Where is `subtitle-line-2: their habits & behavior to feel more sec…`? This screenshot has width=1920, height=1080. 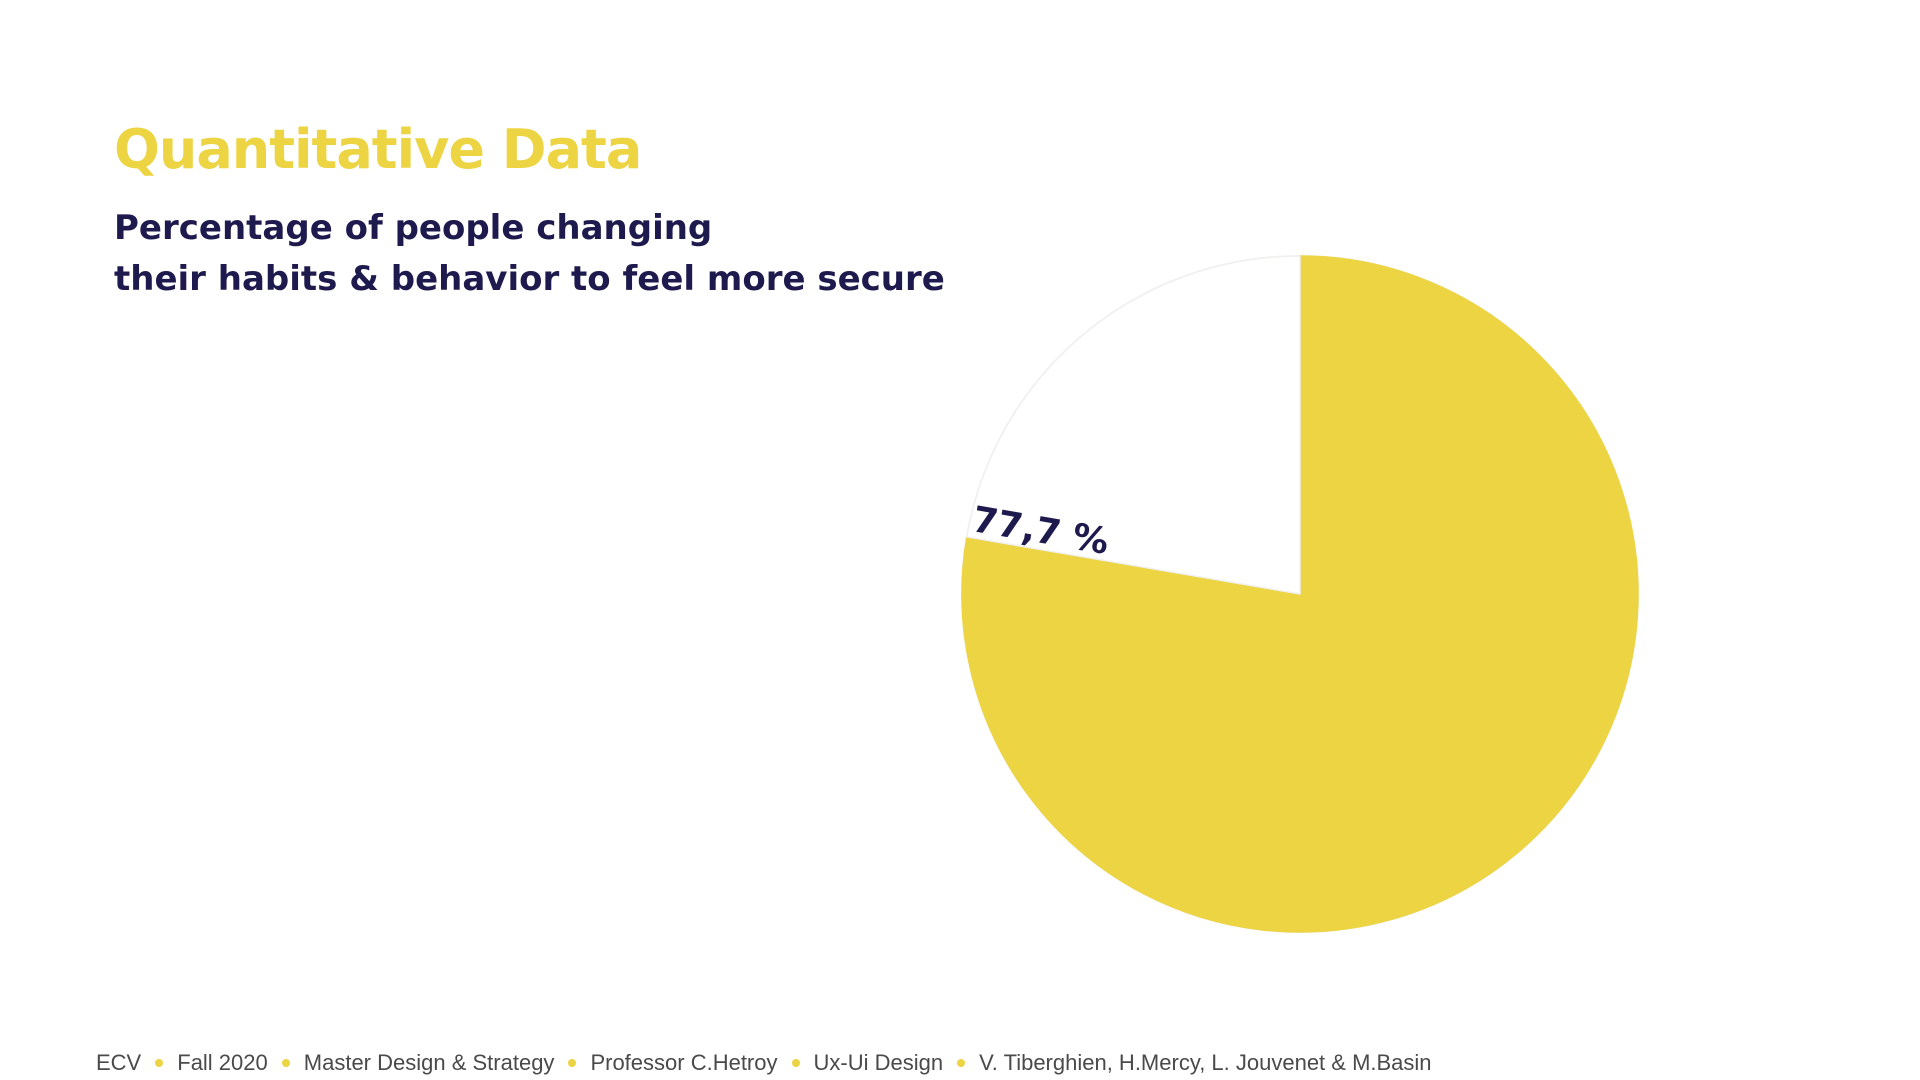
subtitle-line-2: their habits & behavior to feel more sec… is located at coordinates (529, 279).